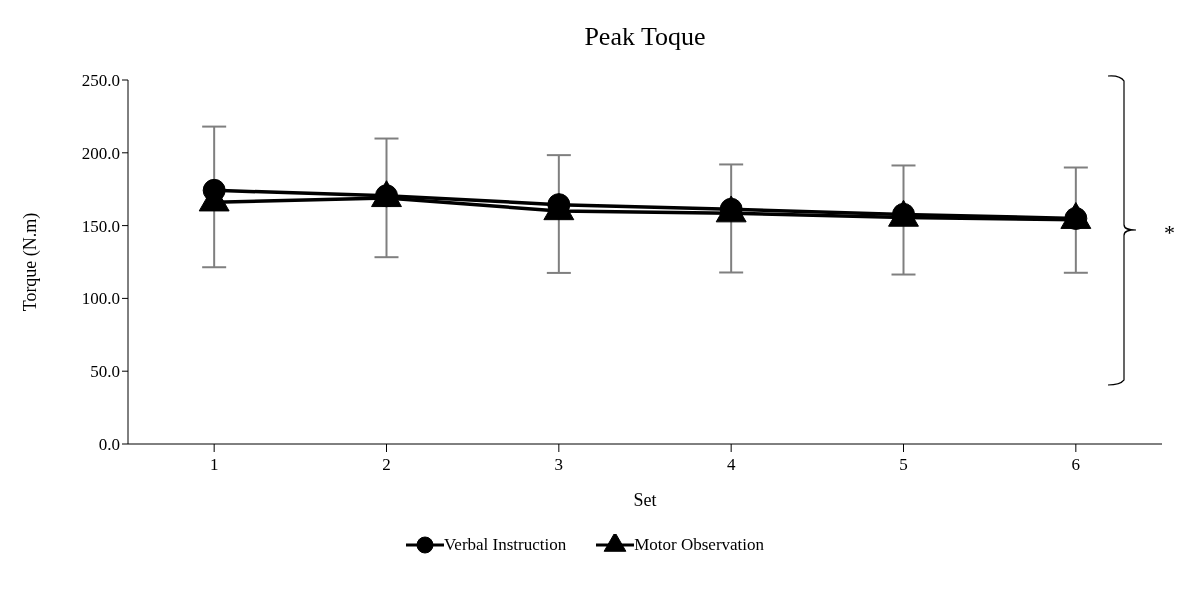 The image size is (1184, 594). Describe the element at coordinates (505, 545) in the screenshot. I see `legend-label: Verbal Instruction` at that location.